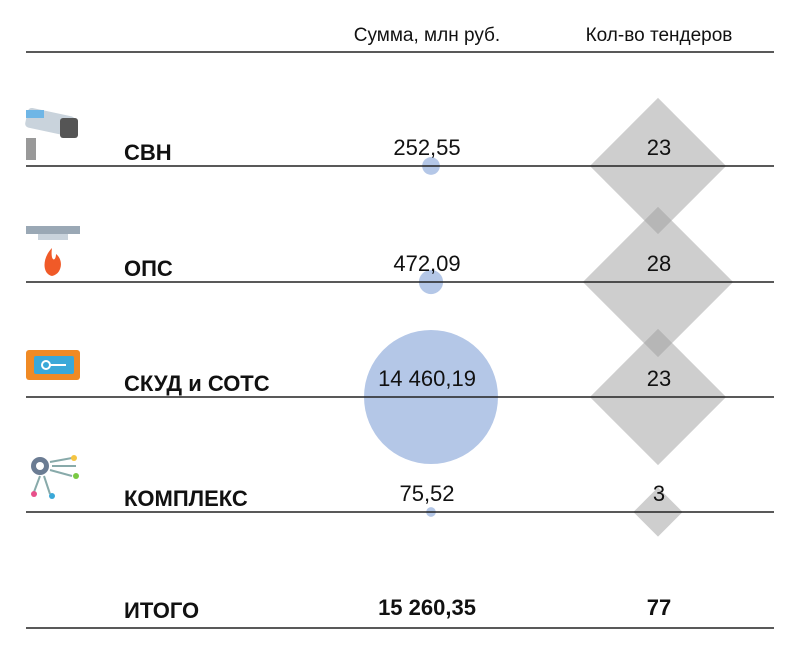  I want to click on count-value: 28, so click(659, 263).